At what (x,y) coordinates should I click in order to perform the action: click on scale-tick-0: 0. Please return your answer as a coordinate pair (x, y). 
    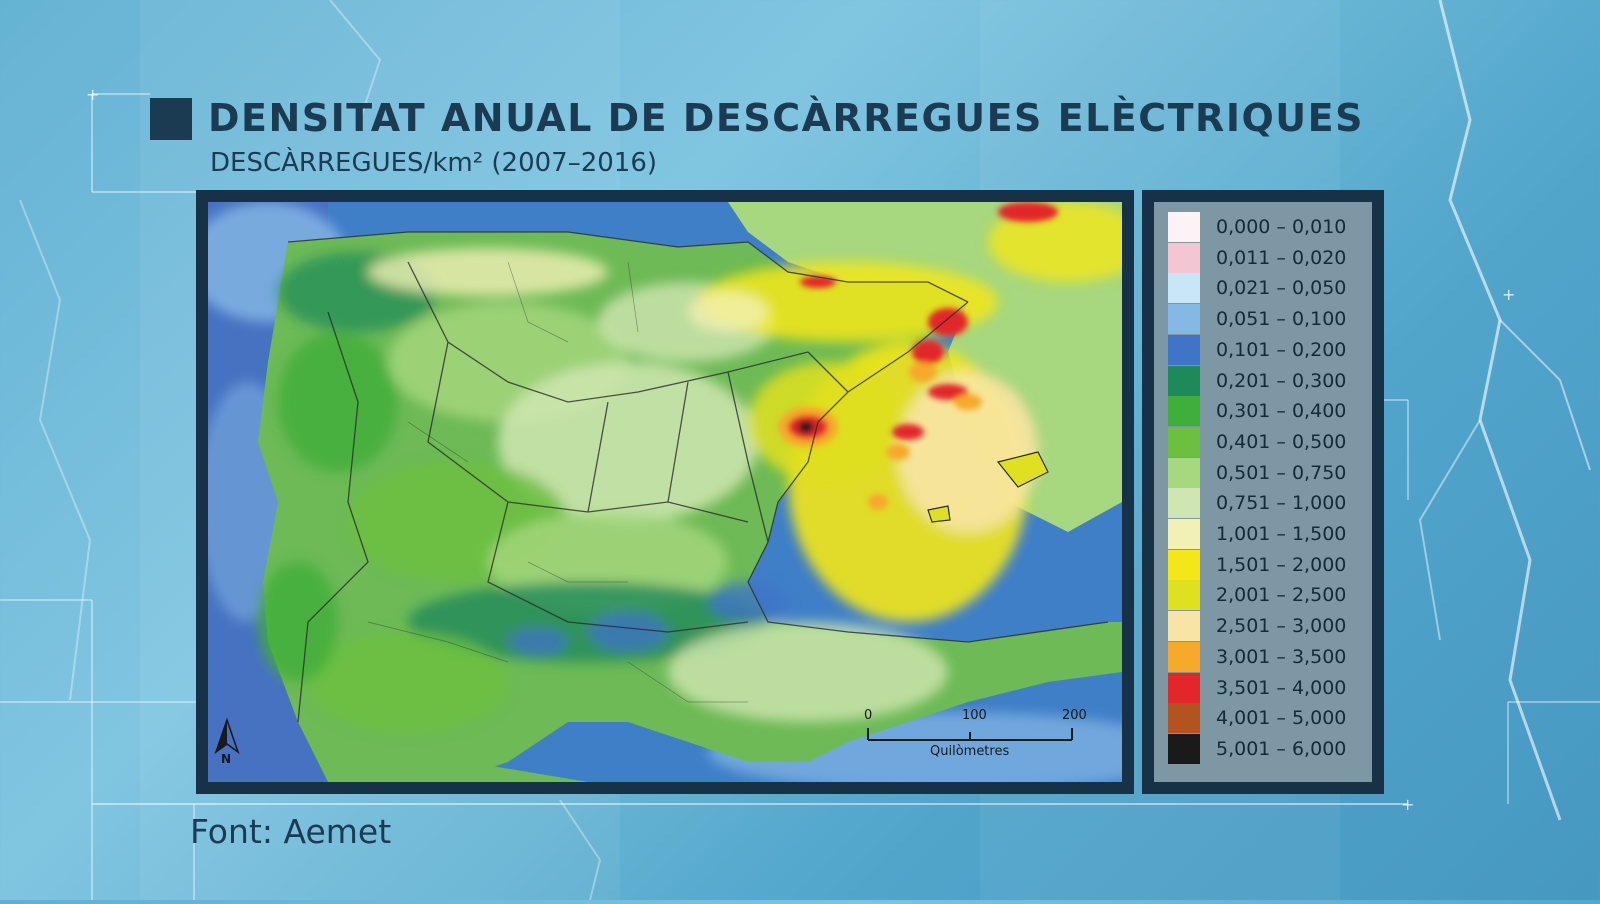
    Looking at the image, I should click on (868, 715).